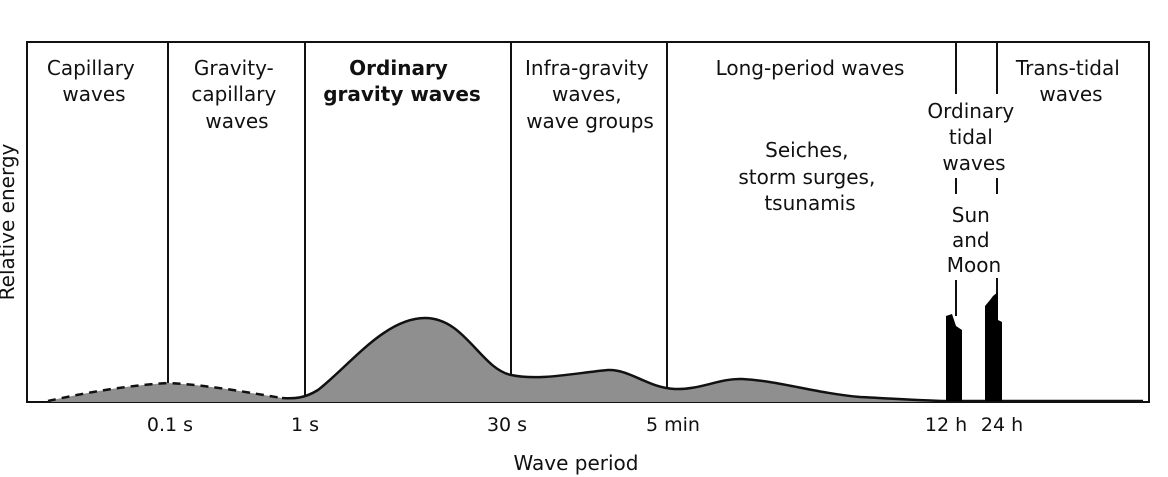 The height and width of the screenshot is (477, 1168). I want to click on band-ordinary-tidal-label: Ordinary tidal waves, so click(973, 137).